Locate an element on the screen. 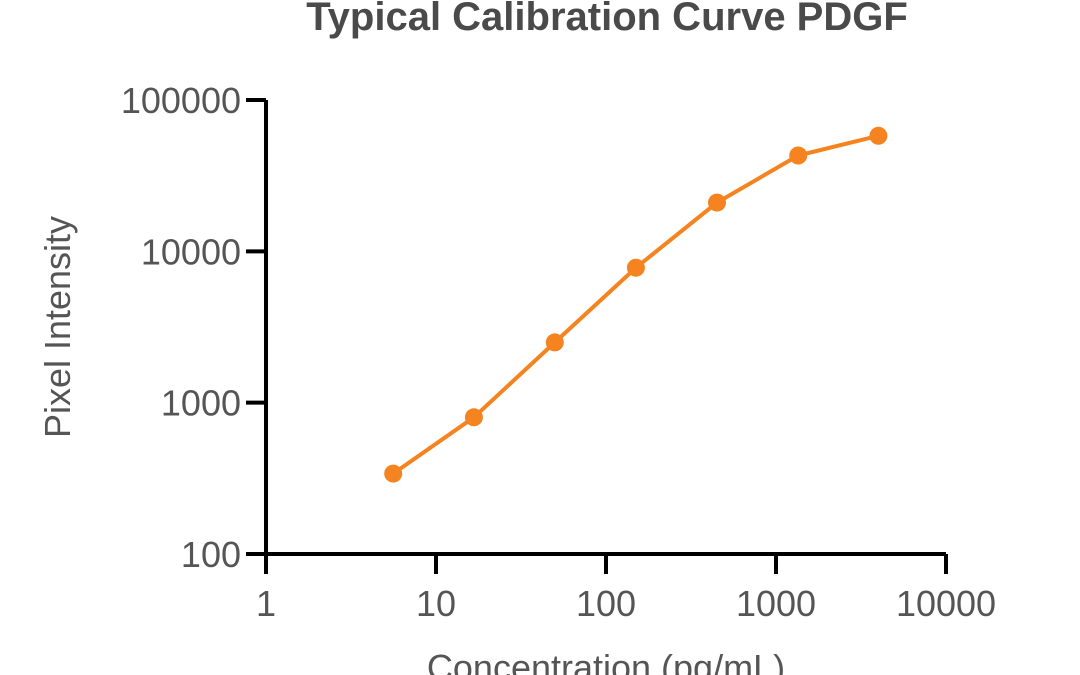 This screenshot has height=675, width=1080. x-tick-label: 1000 is located at coordinates (776, 603).